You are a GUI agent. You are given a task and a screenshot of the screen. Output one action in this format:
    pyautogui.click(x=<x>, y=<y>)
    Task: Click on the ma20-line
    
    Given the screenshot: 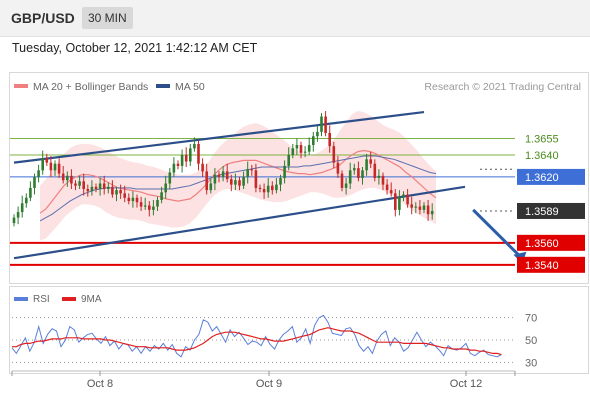 What is the action you would take?
    pyautogui.click(x=238, y=181)
    